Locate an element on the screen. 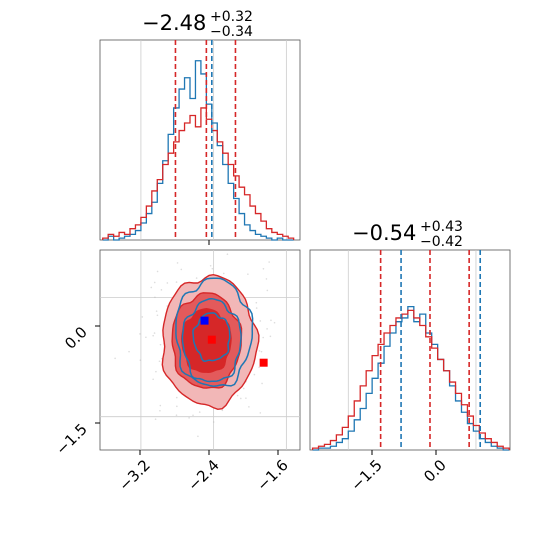 This screenshot has height=550, width=550. hist-step-red is located at coordinates (198, 173).